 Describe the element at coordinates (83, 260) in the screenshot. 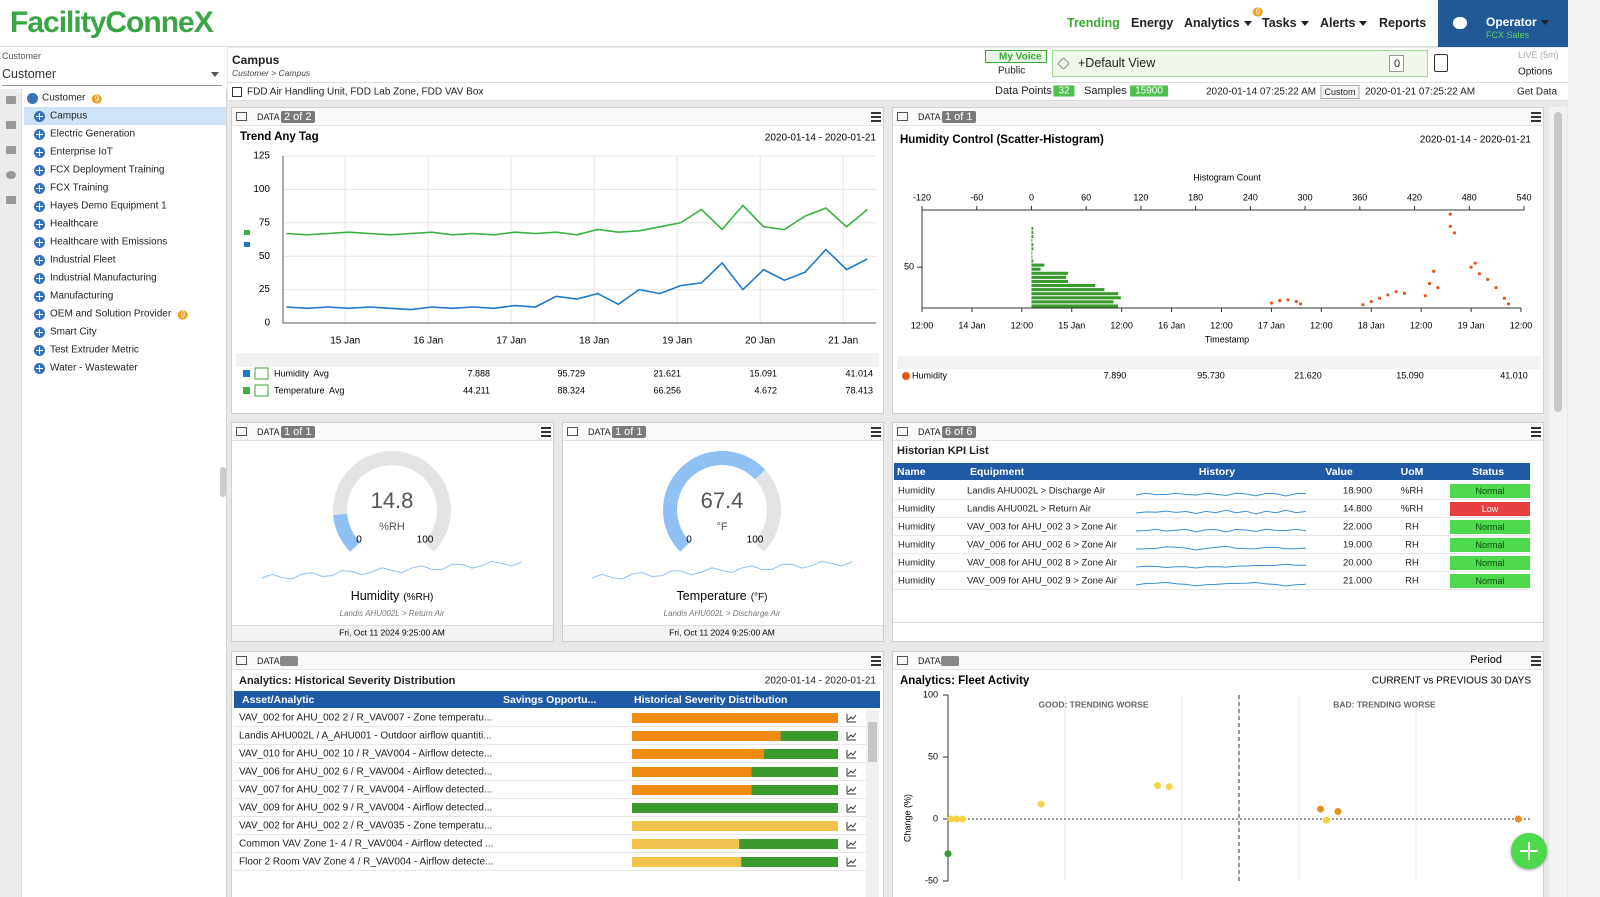

I see `tree-item: Industrial Fleet` at that location.